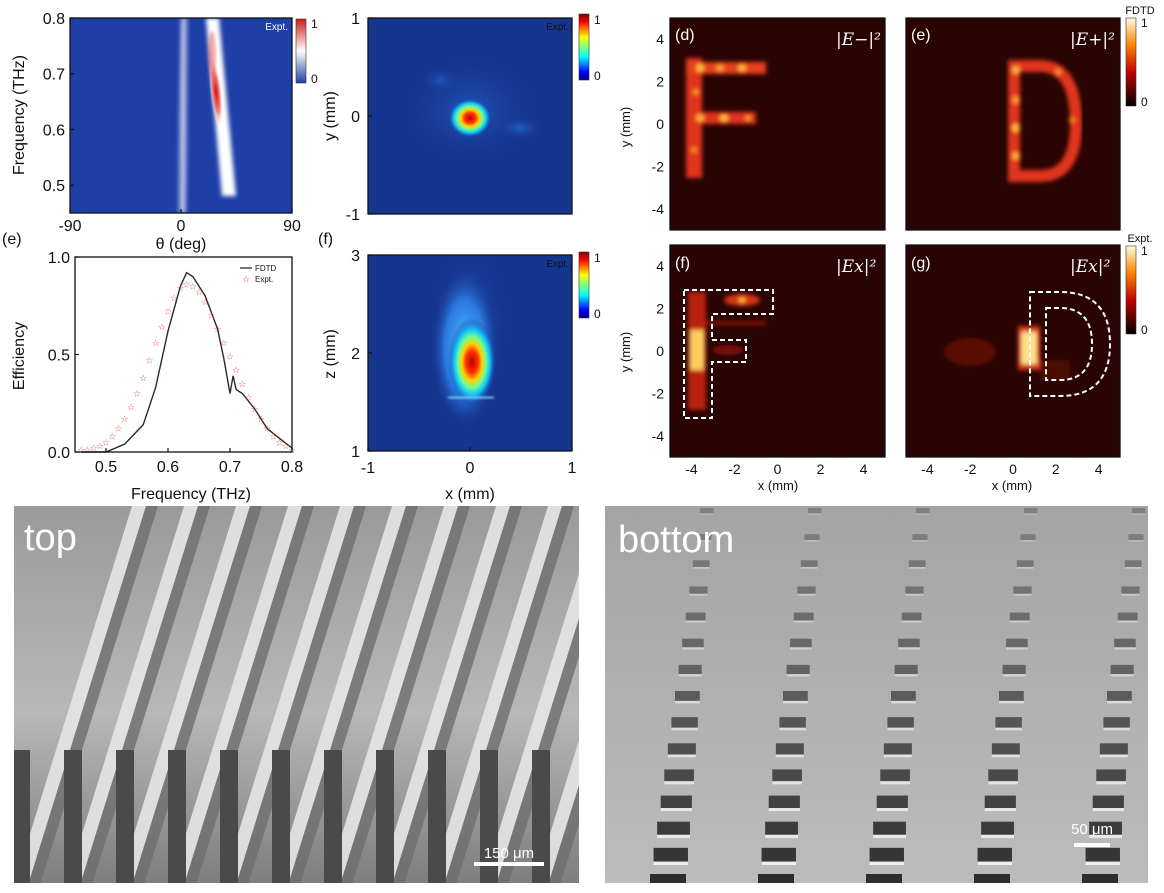 This screenshot has height=893, width=1164. Describe the element at coordinates (520, 128) in the screenshot. I see `focal-xy-sidelobe` at that location.